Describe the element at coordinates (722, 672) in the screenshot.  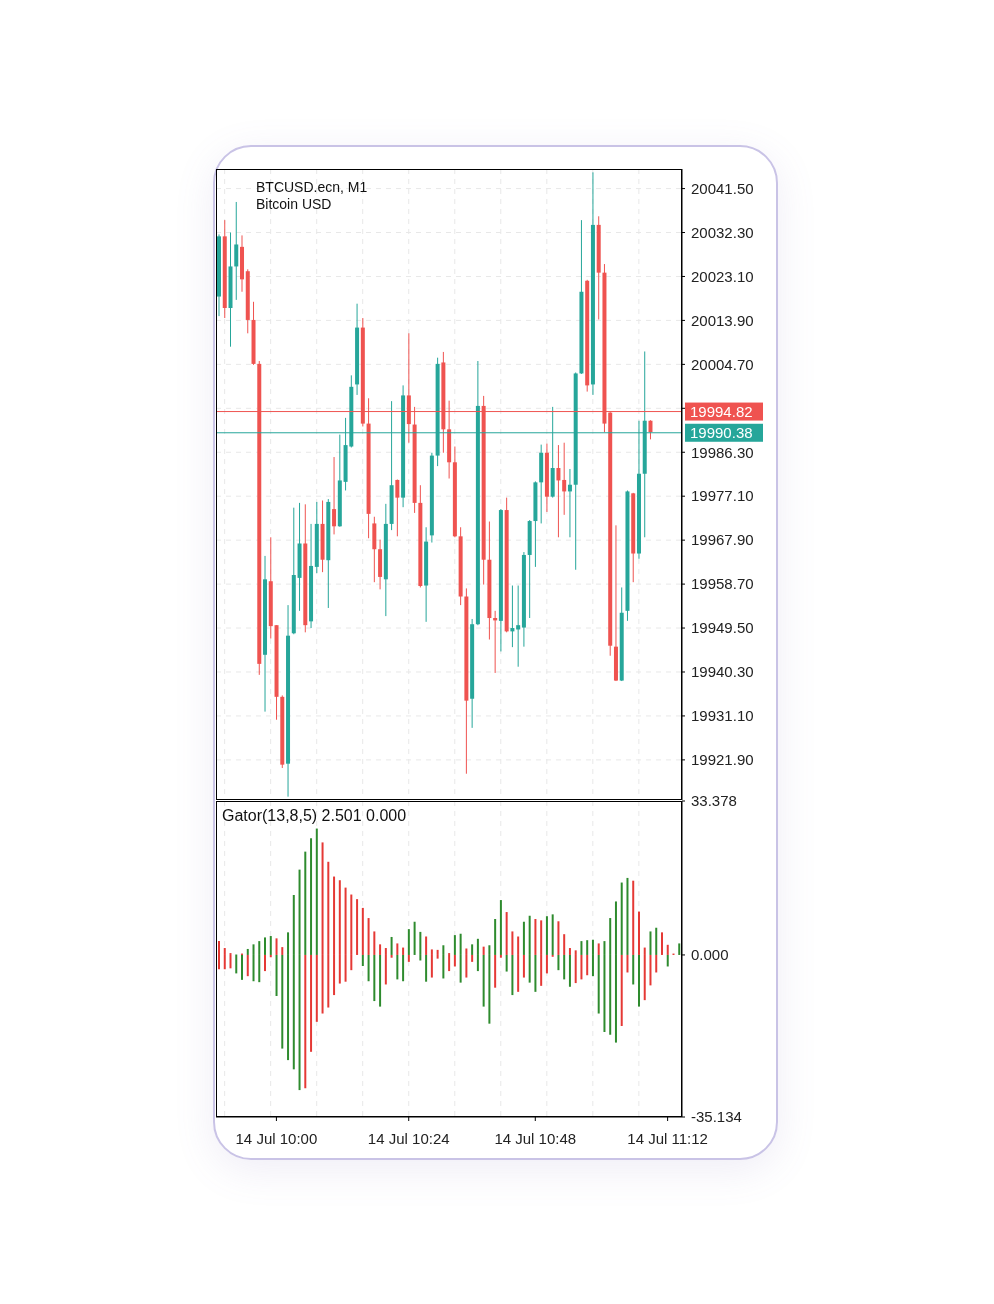
I see `y-tick-label: 19940.30` at that location.